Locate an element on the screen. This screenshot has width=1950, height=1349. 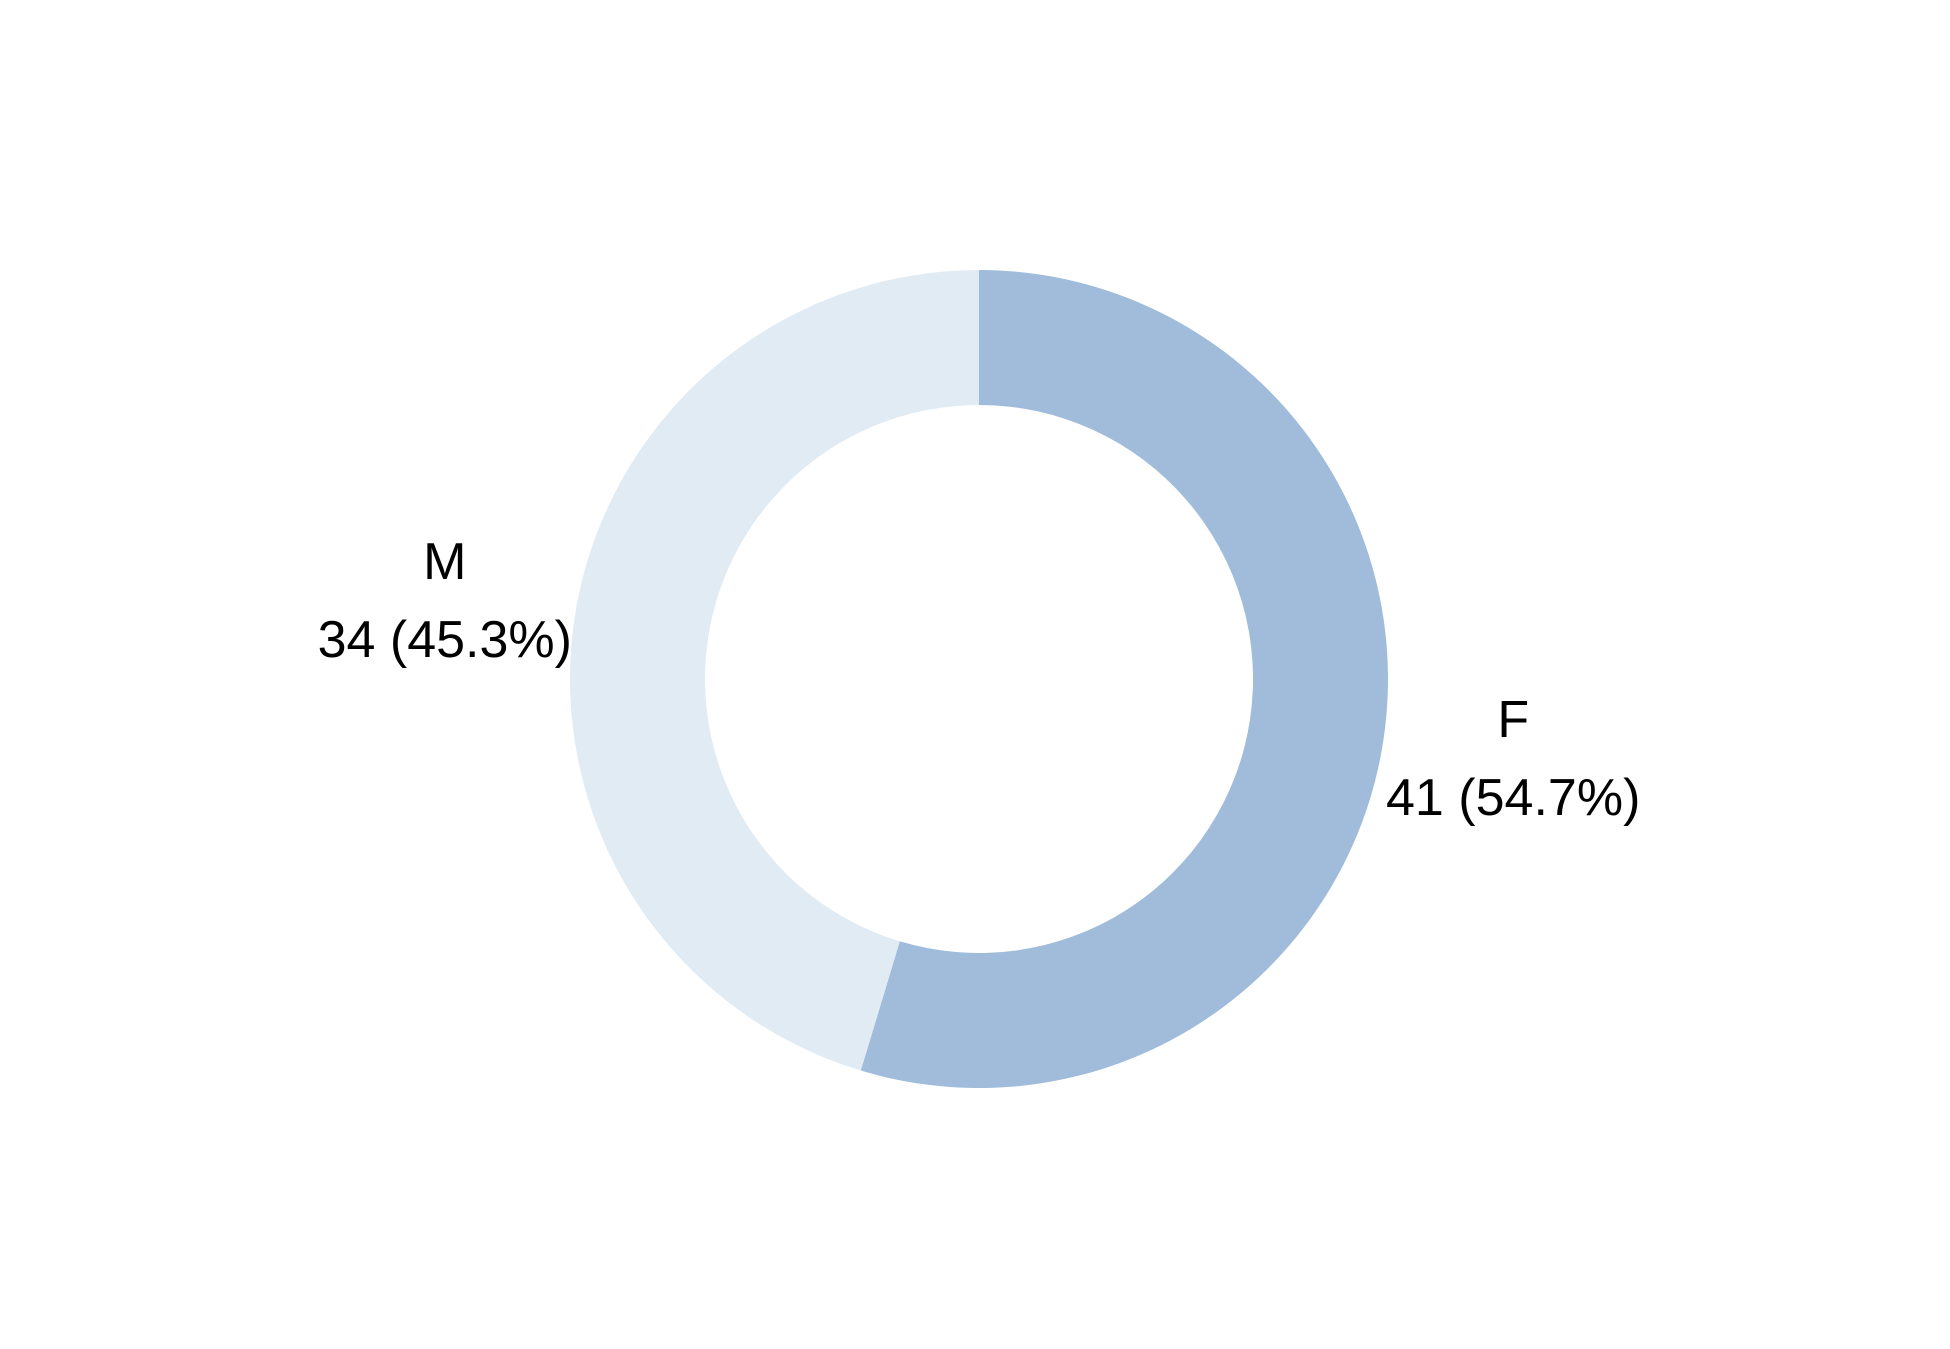
slice-category-label: F is located at coordinates (1513, 720).